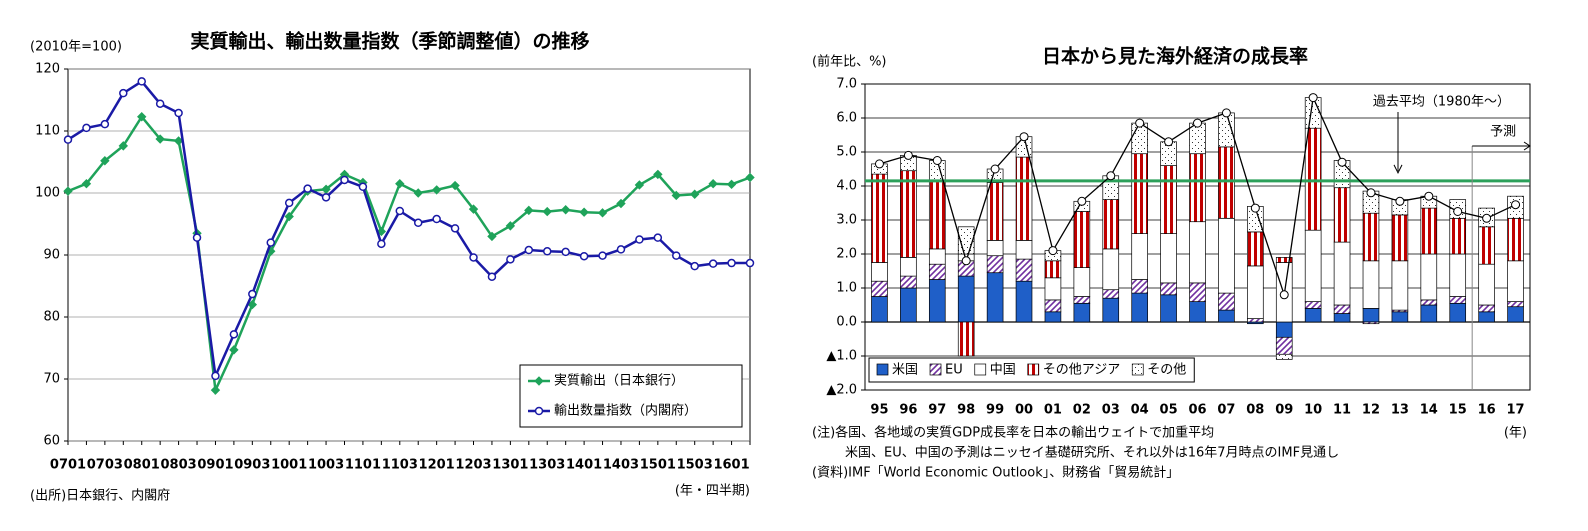 This screenshot has width=1588, height=531. Describe the element at coordinates (731, 465) in the screenshot. I see `x-tick-label: 1601` at that location.